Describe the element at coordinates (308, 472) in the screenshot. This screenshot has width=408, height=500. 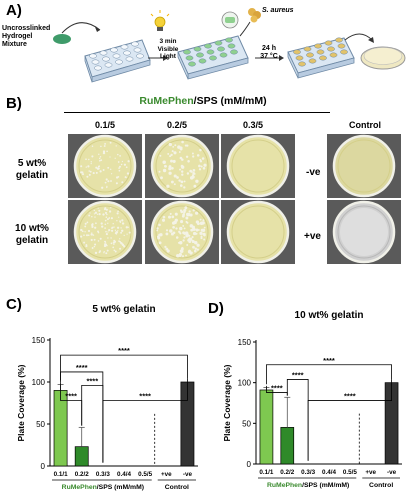
I see `x-tick-label: 0.3/3` at that location.